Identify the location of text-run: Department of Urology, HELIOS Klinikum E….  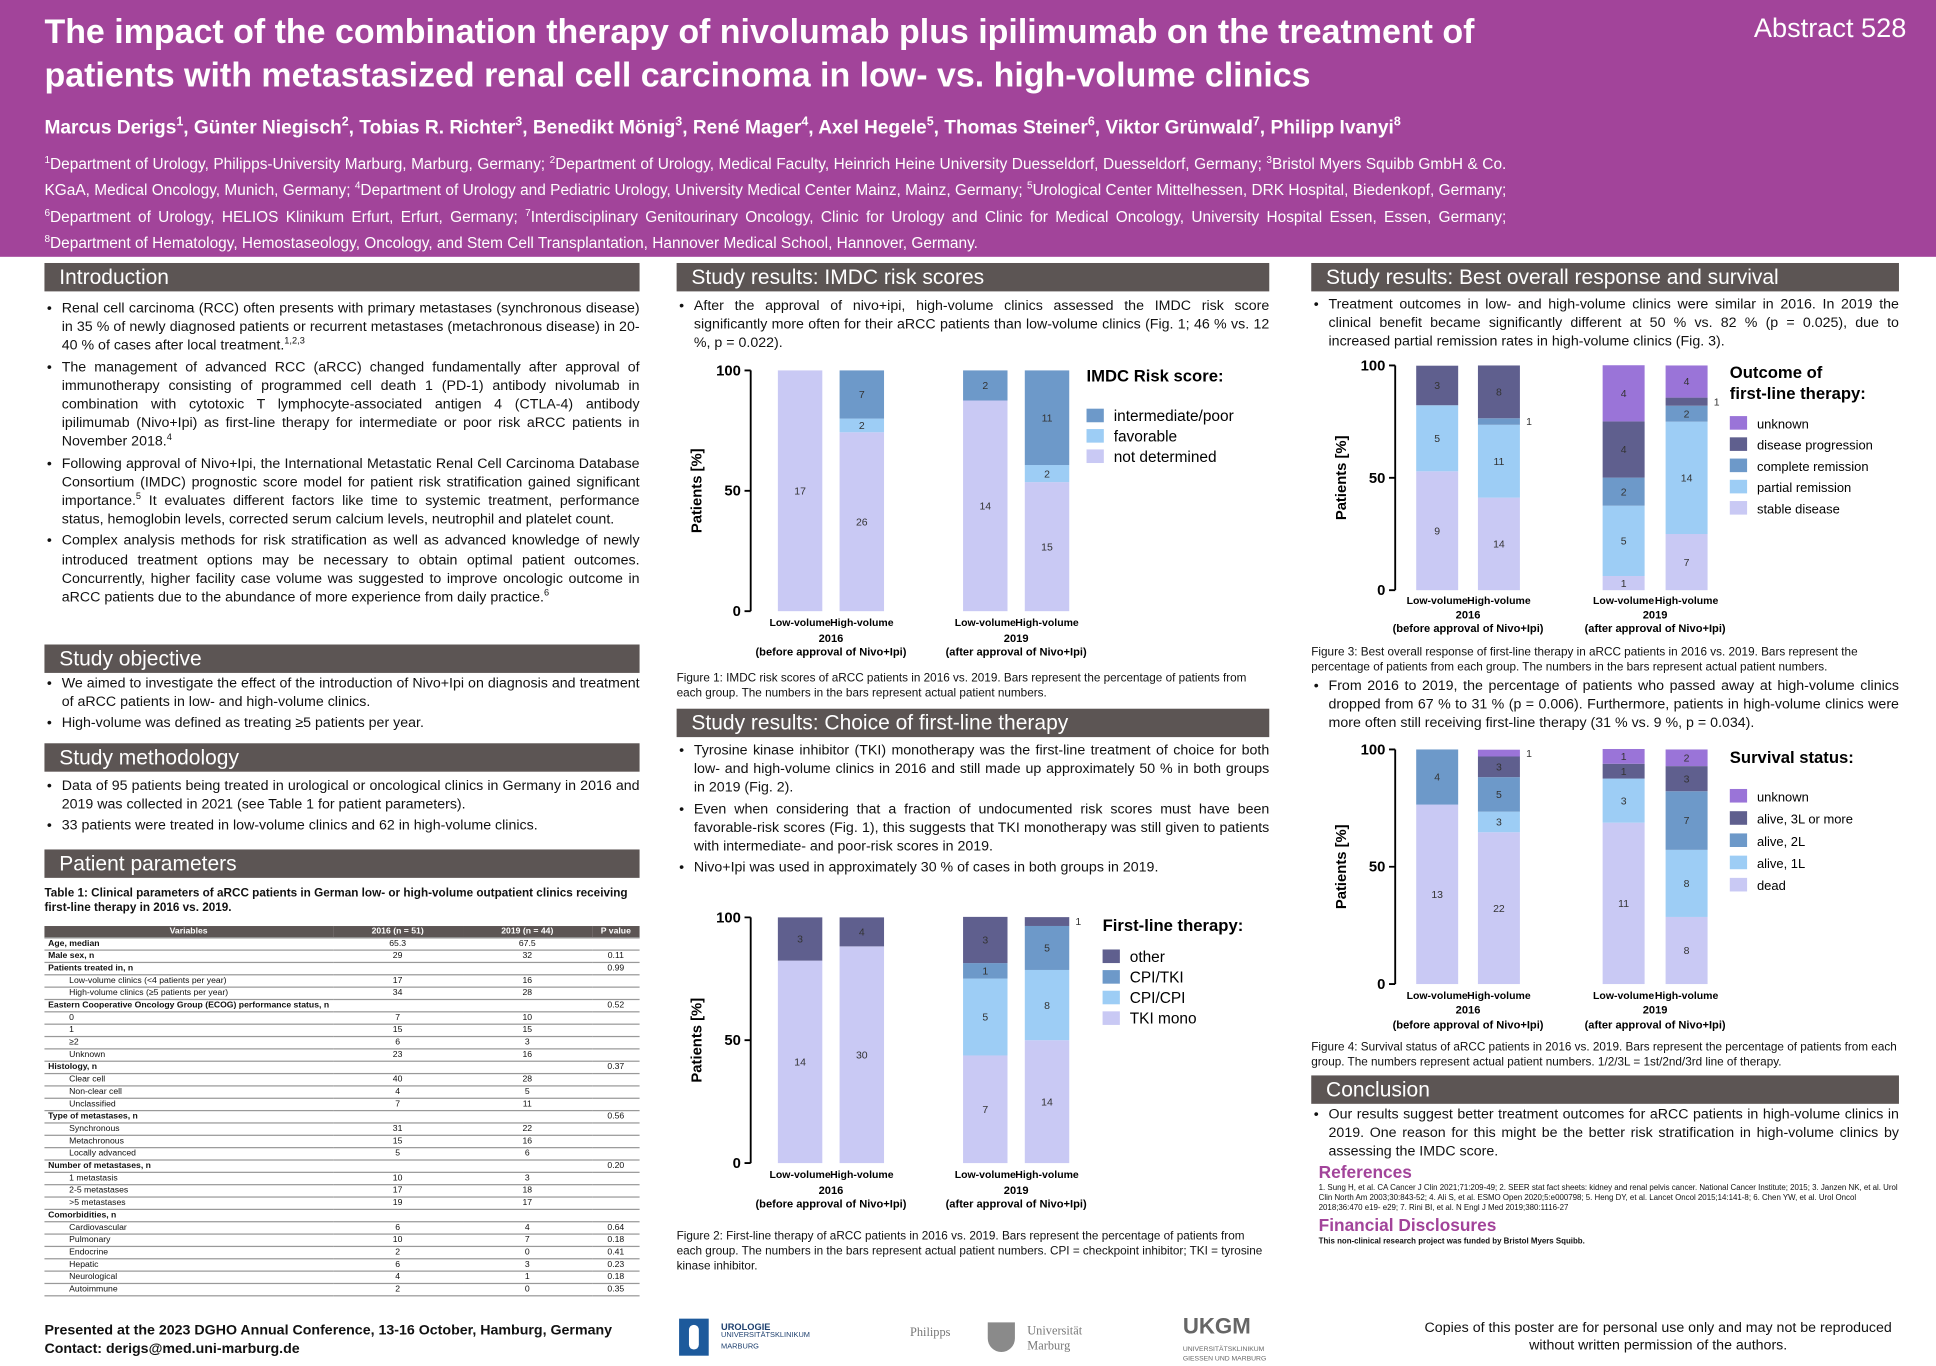
(288, 217).